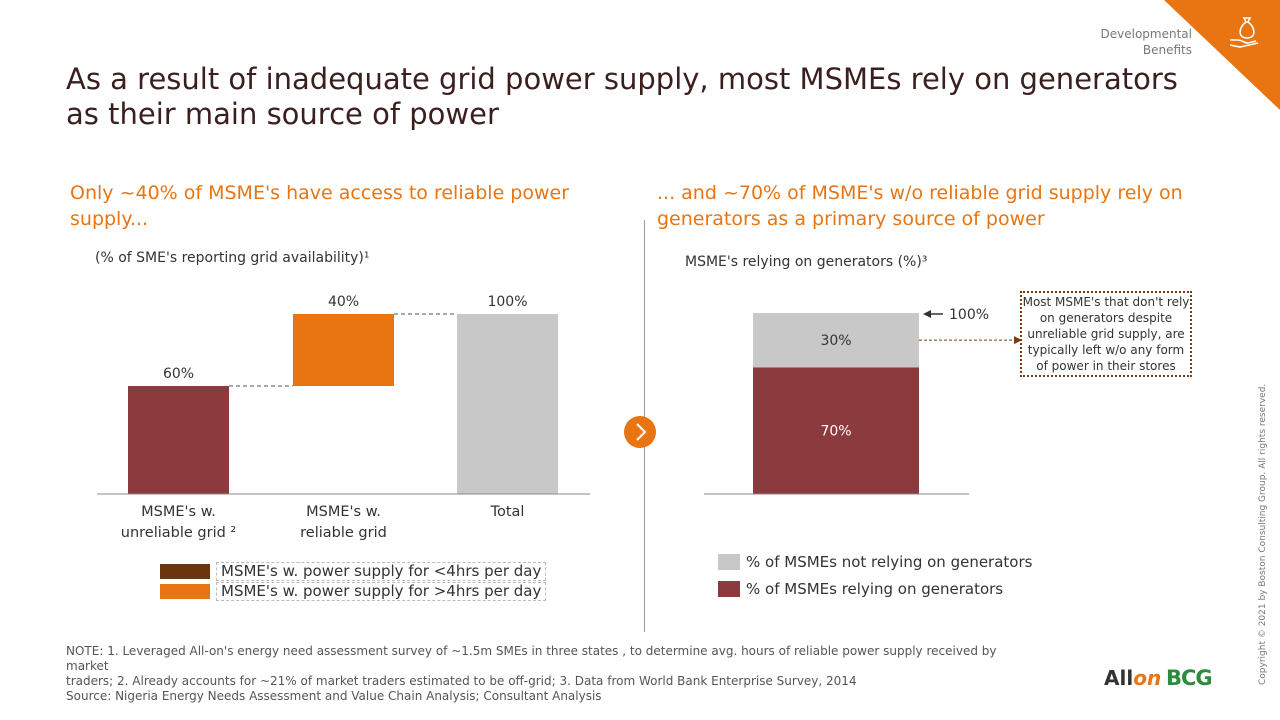  I want to click on stacked-bar-chart: 70% 30% 100%, so click(863, 401).